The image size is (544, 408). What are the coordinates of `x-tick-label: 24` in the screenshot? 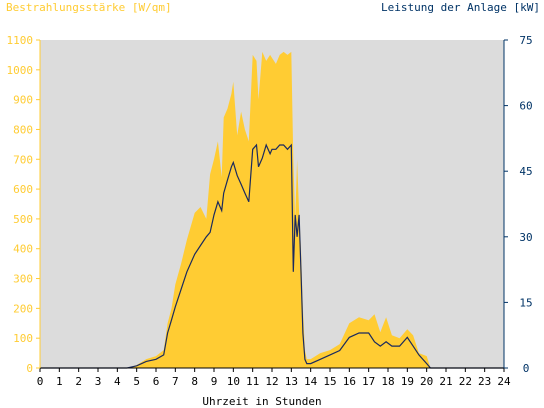 It's located at (504, 381).